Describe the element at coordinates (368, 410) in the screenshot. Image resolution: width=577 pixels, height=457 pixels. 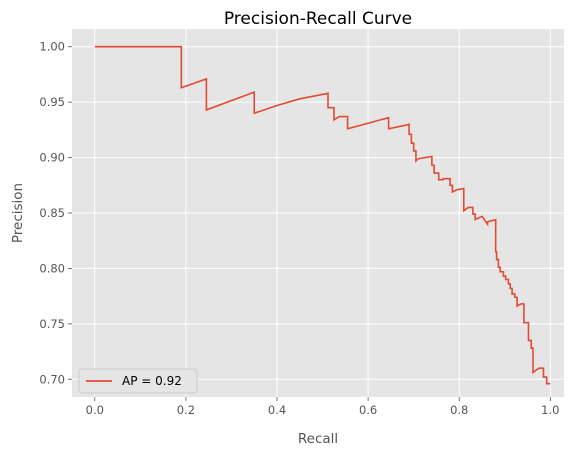
I see `x-tick-label: 0.6` at that location.